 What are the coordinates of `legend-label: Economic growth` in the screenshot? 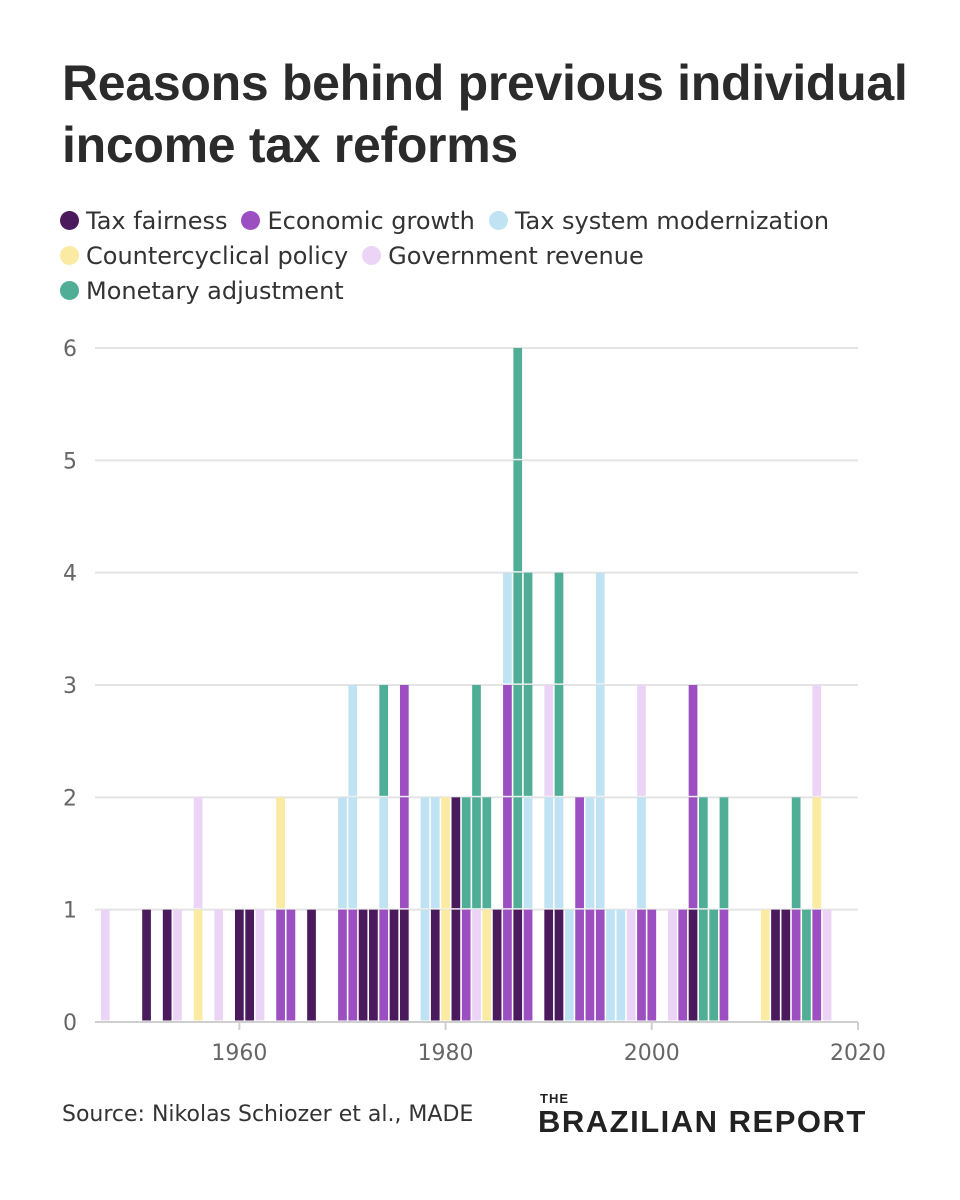 It's located at (371, 220).